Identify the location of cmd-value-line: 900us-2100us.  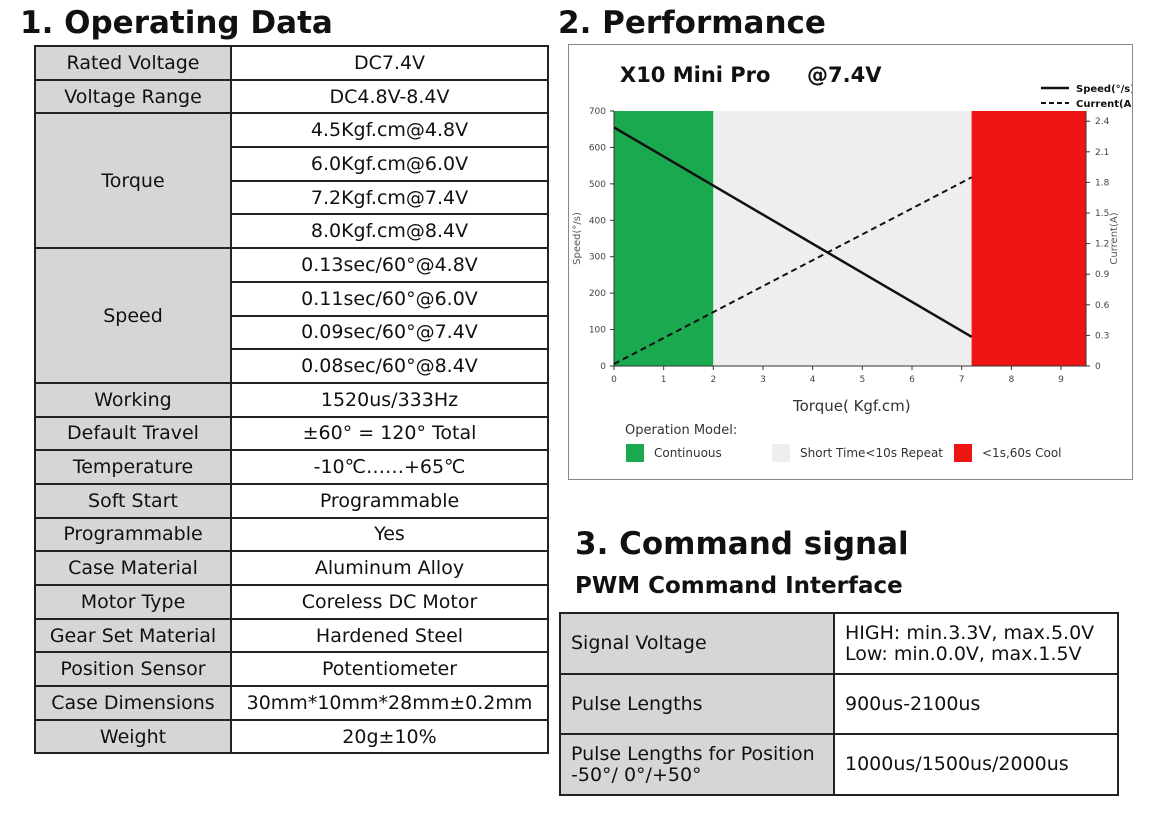
(913, 703).